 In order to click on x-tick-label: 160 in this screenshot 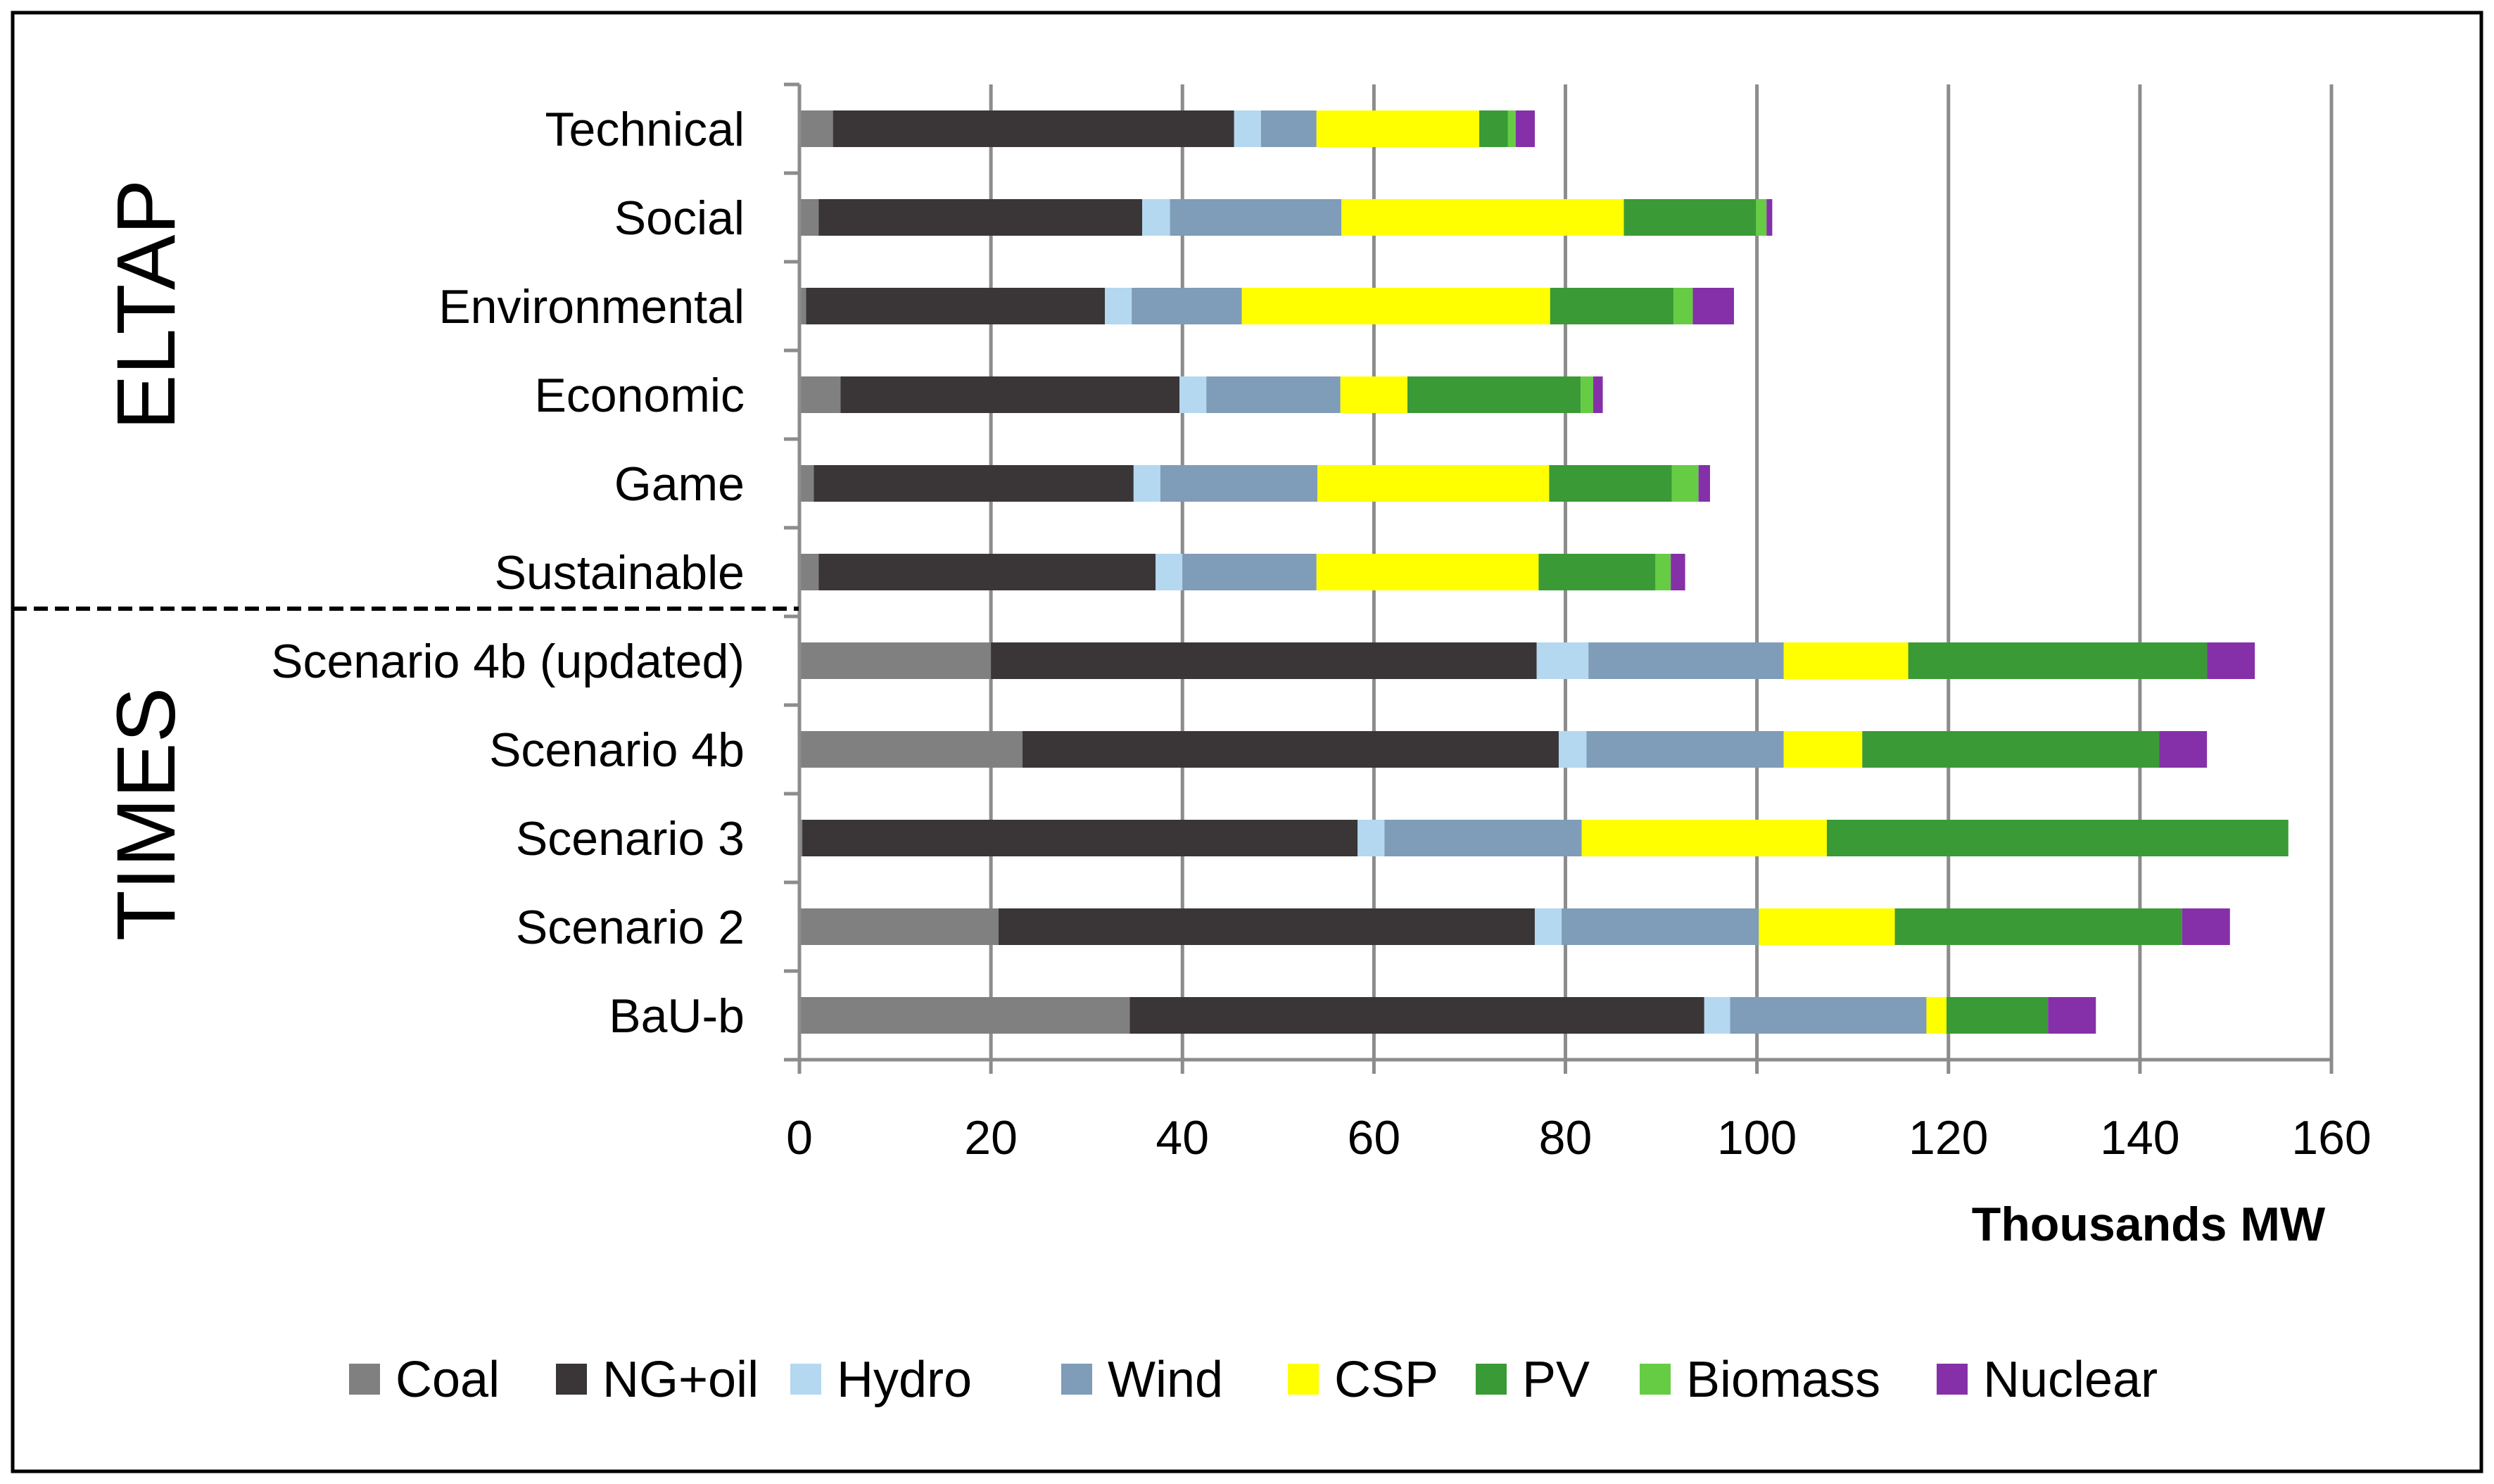, I will do `click(2331, 1138)`.